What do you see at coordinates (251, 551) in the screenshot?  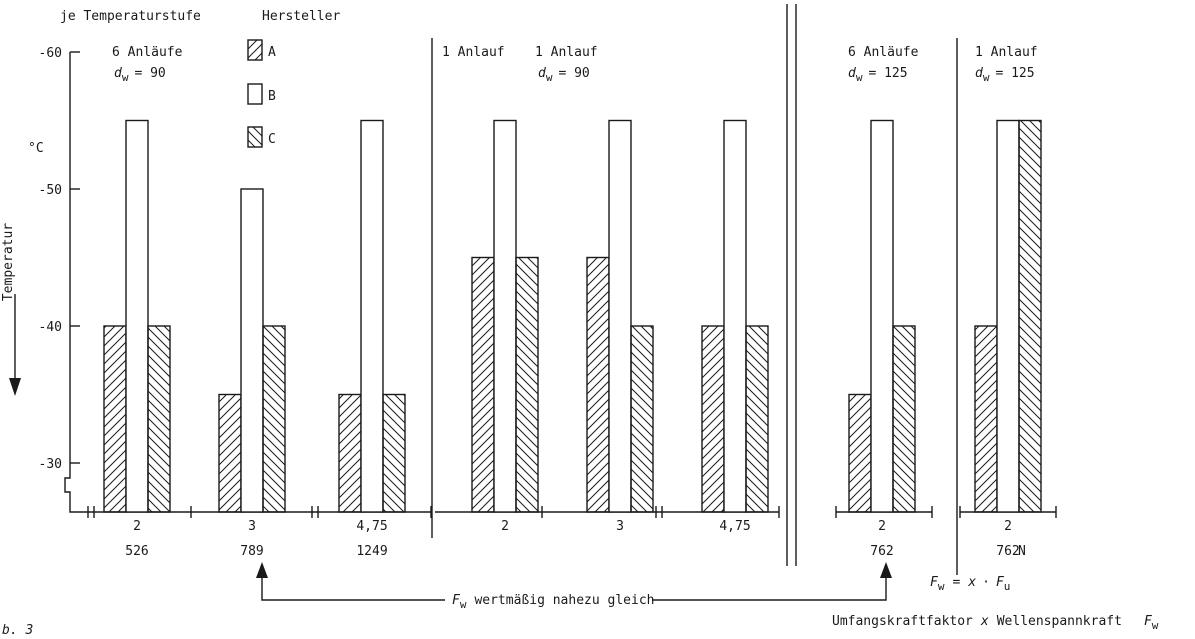 I see `group-label-force: 789` at bounding box center [251, 551].